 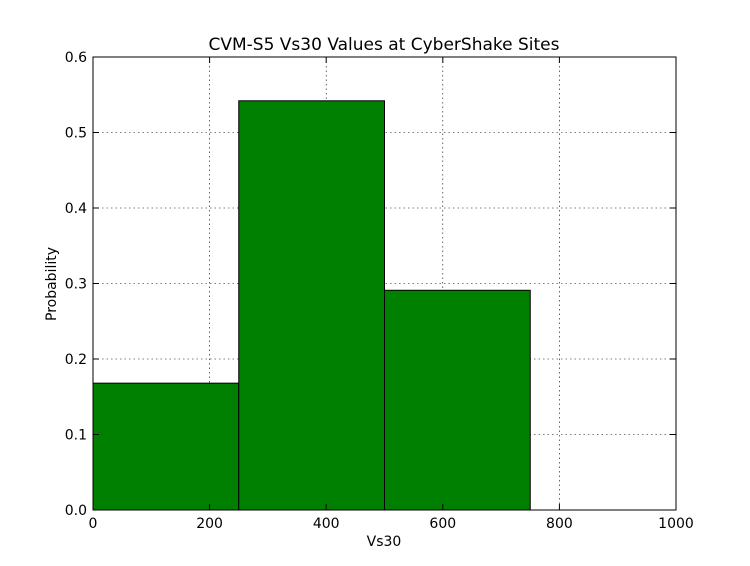 What do you see at coordinates (384, 542) in the screenshot?
I see `x-axis-label: Vs30` at bounding box center [384, 542].